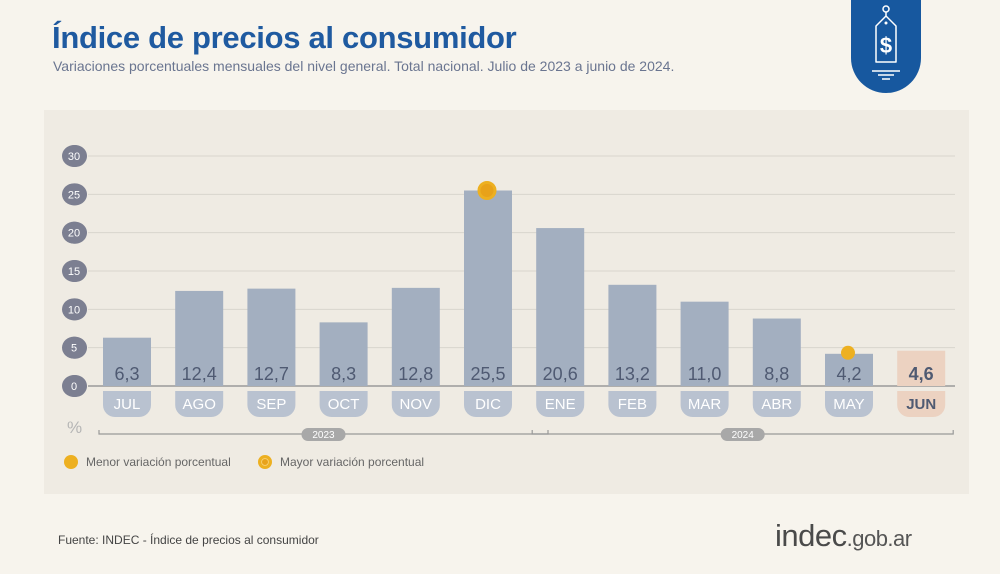  I want to click on y-tick-label: 30, so click(74, 157).